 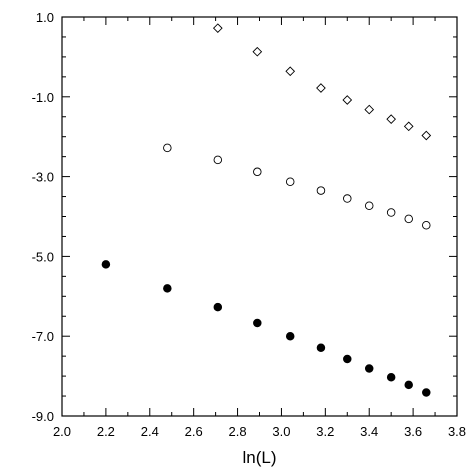 I want to click on x-tick-label: 2.8, so click(x=238, y=431).